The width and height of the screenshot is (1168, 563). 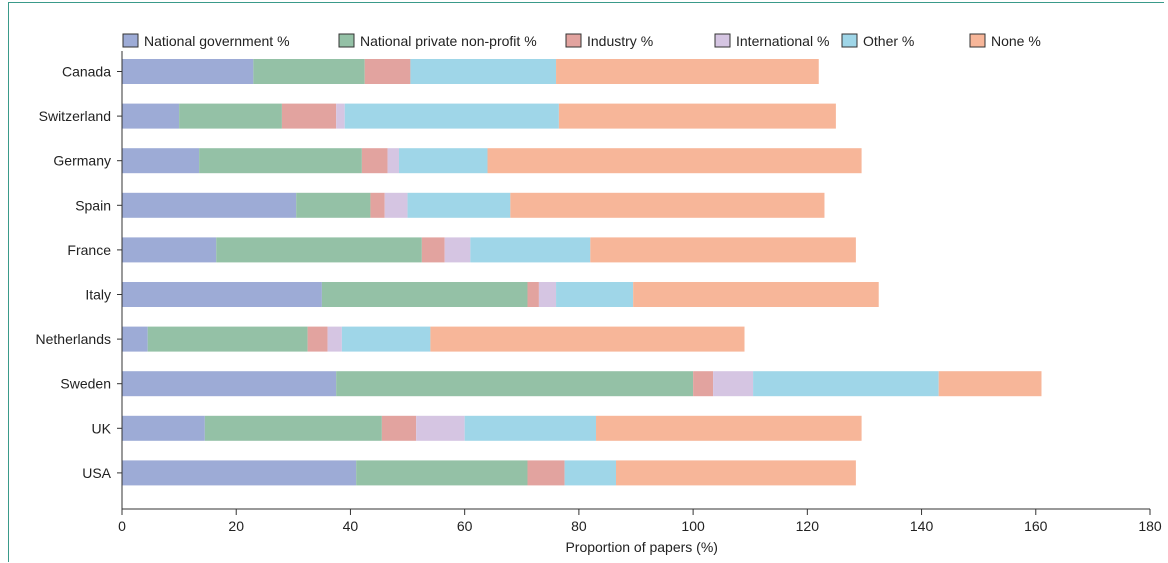 I want to click on category-label: Netherlands, so click(x=74, y=339).